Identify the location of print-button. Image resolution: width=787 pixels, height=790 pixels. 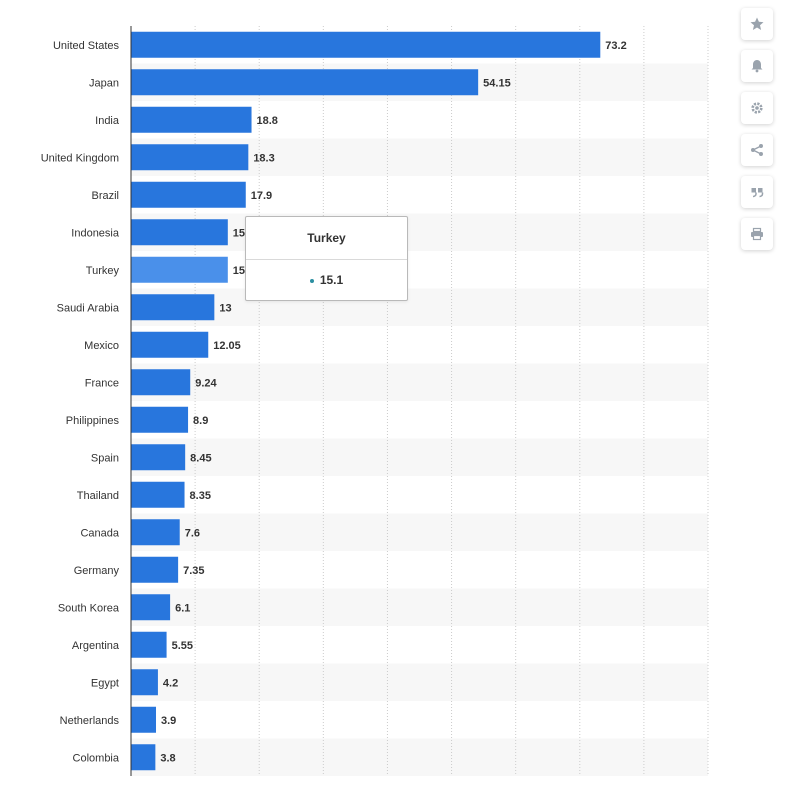
(757, 234).